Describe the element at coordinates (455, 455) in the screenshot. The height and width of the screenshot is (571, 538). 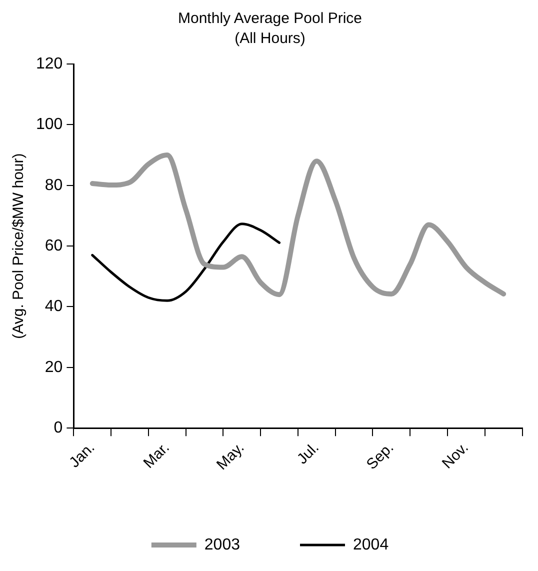
I see `x-tick-label: Nov.` at that location.